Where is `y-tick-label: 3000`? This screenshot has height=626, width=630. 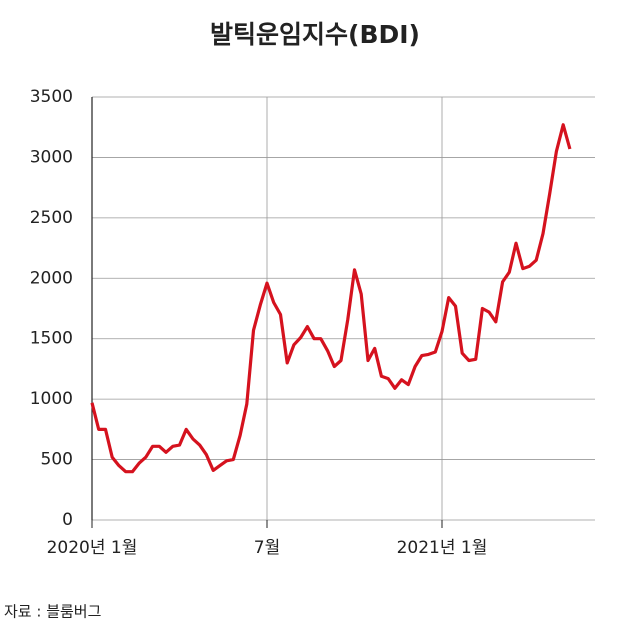
y-tick-label: 3000 is located at coordinates (51, 157).